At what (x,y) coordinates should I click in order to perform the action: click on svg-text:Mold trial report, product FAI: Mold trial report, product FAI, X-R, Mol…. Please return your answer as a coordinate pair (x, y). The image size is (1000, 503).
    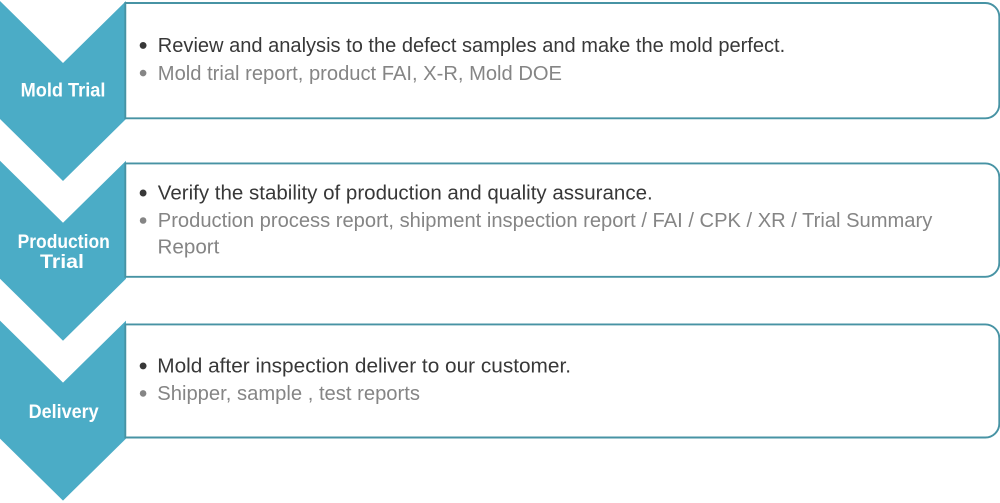
    Looking at the image, I should click on (360, 74).